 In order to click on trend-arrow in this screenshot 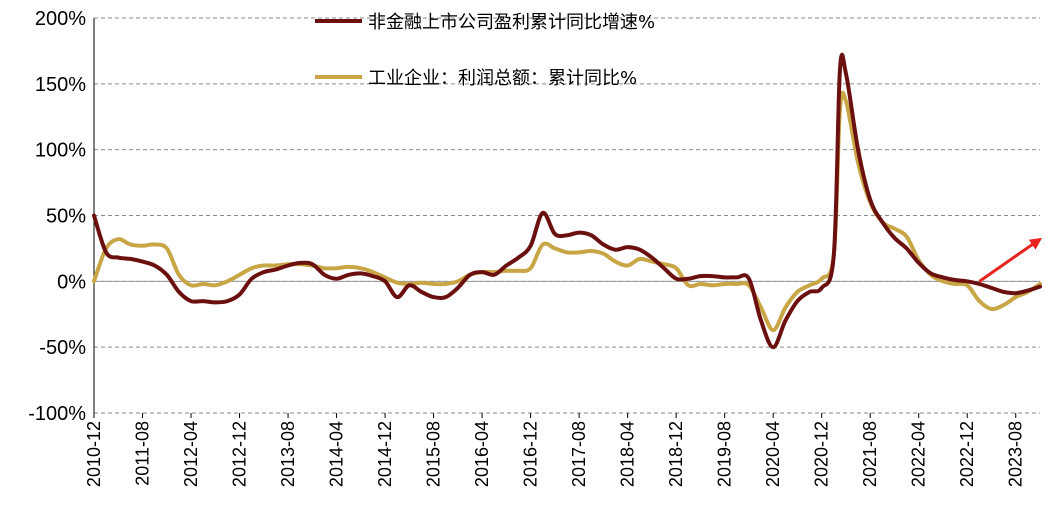, I will do `click(1010, 260)`.